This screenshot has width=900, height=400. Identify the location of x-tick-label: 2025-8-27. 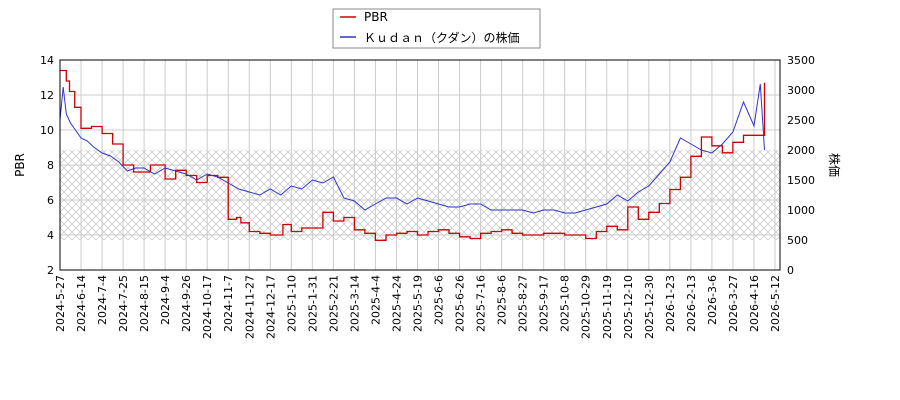
(523, 303).